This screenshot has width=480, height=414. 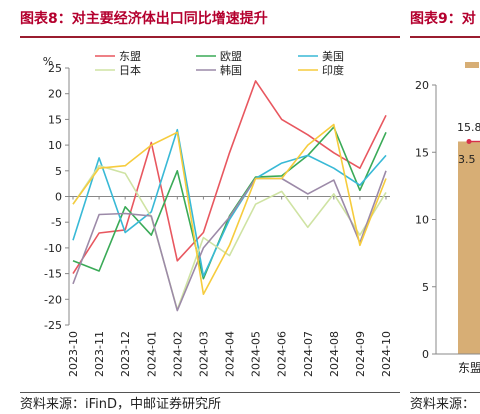 I want to click on left-y-tick-label: -25, so click(x=53, y=325).